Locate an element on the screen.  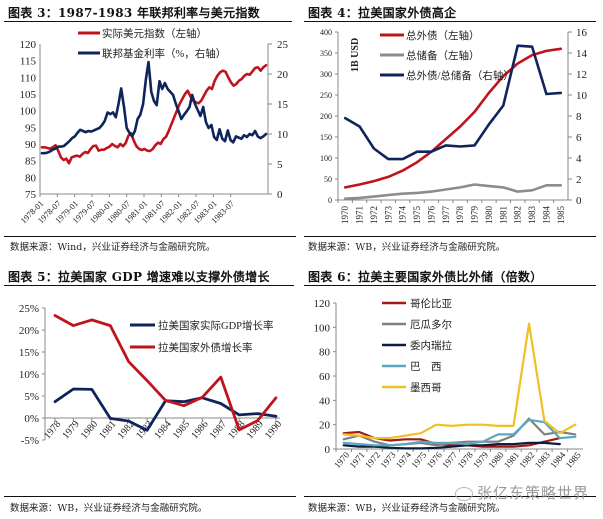
x-tick-label: 1983 is located at coordinates (532, 215).